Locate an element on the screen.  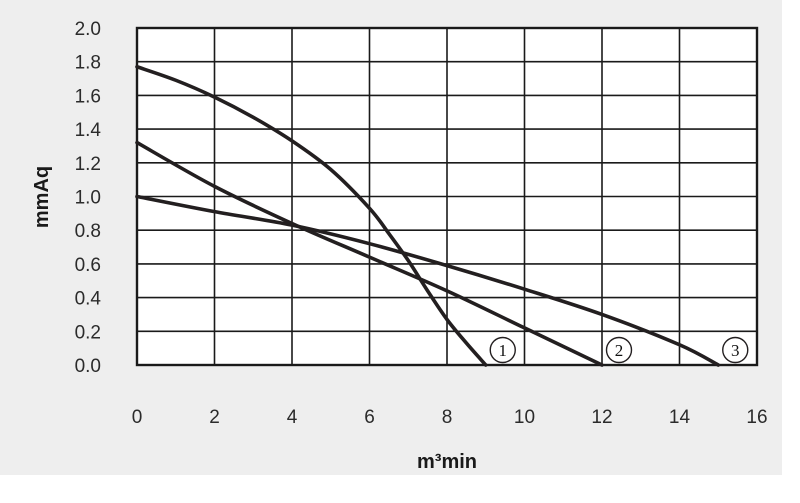
y-tick-label: 1.0 is located at coordinates (88, 198).